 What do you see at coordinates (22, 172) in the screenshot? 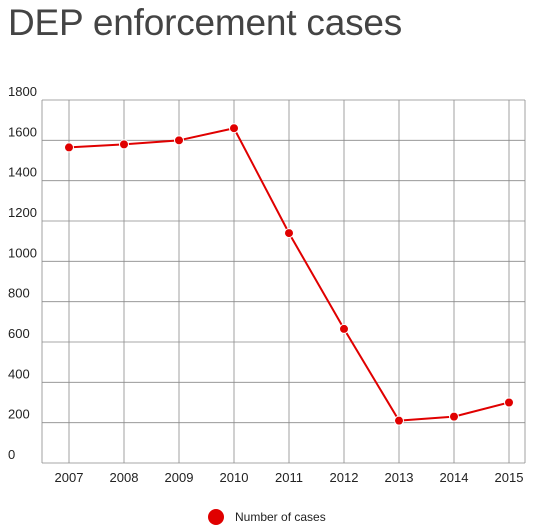
I see `y-tick-label: 1400` at bounding box center [22, 172].